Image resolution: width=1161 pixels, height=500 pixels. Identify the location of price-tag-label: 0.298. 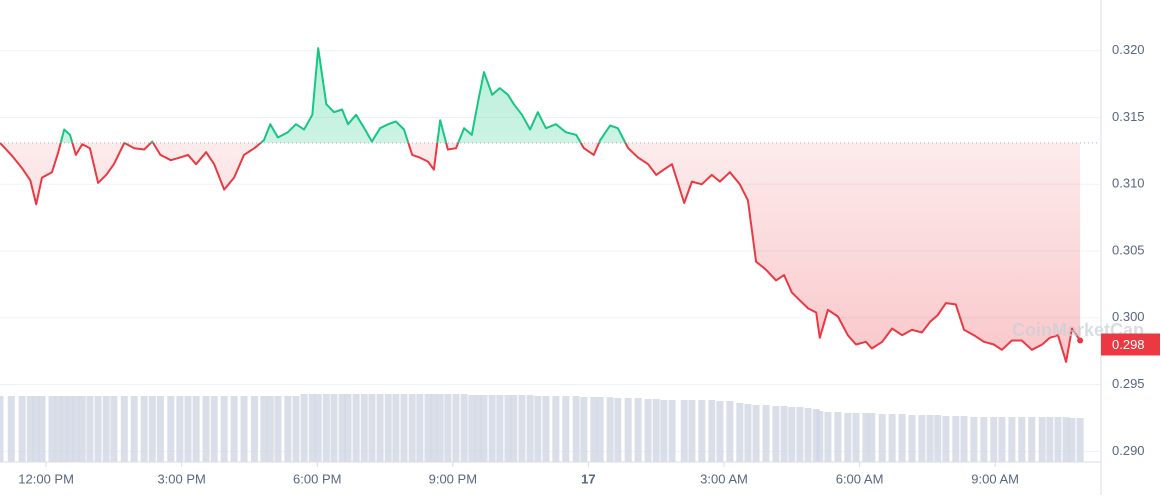
(1128, 344).